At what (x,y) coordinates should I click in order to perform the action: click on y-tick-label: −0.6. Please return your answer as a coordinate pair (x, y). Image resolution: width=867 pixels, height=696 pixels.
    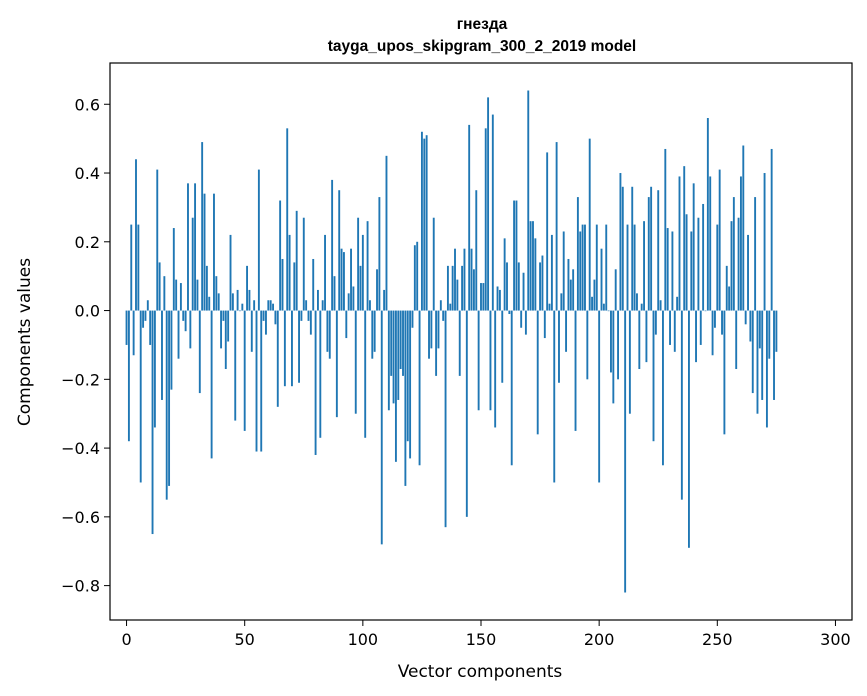
    Looking at the image, I should click on (80, 517).